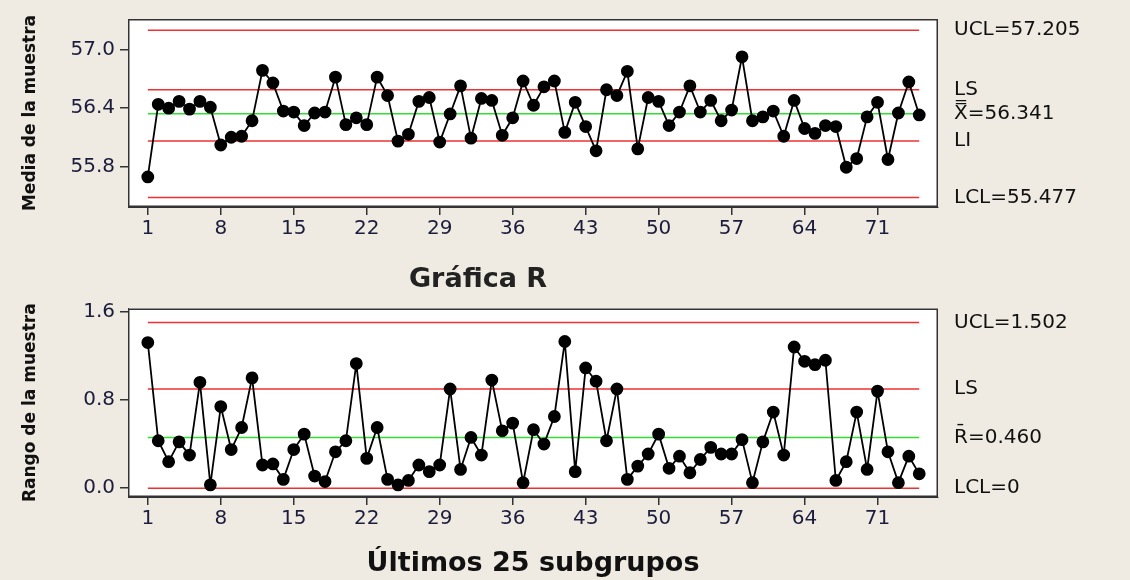 The width and height of the screenshot is (1130, 580). I want to click on y-tick-label: 1.6, so click(99, 309).